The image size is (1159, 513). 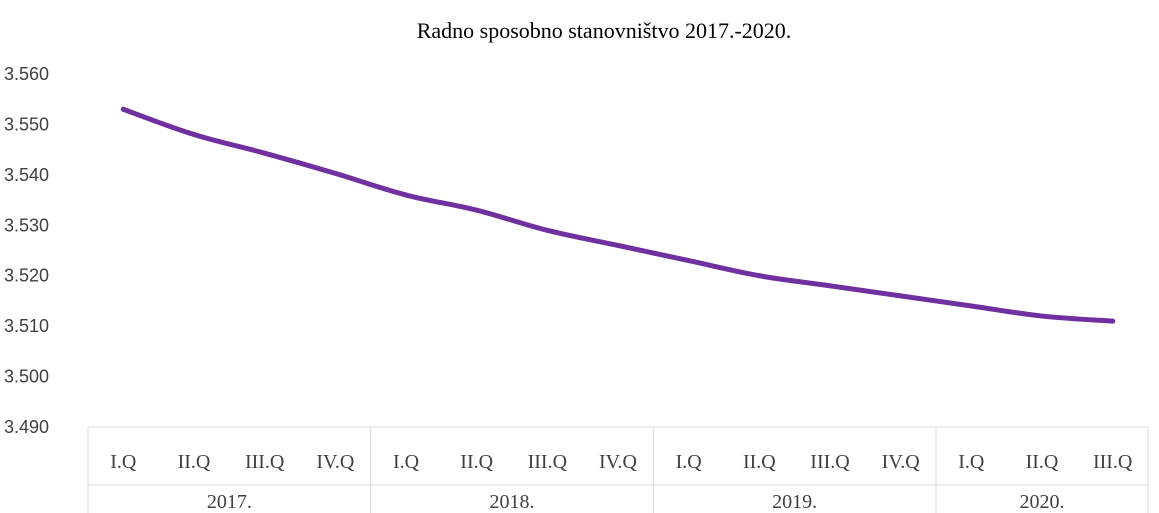 What do you see at coordinates (26, 124) in the screenshot?
I see `y-tick-label: 3.550` at bounding box center [26, 124].